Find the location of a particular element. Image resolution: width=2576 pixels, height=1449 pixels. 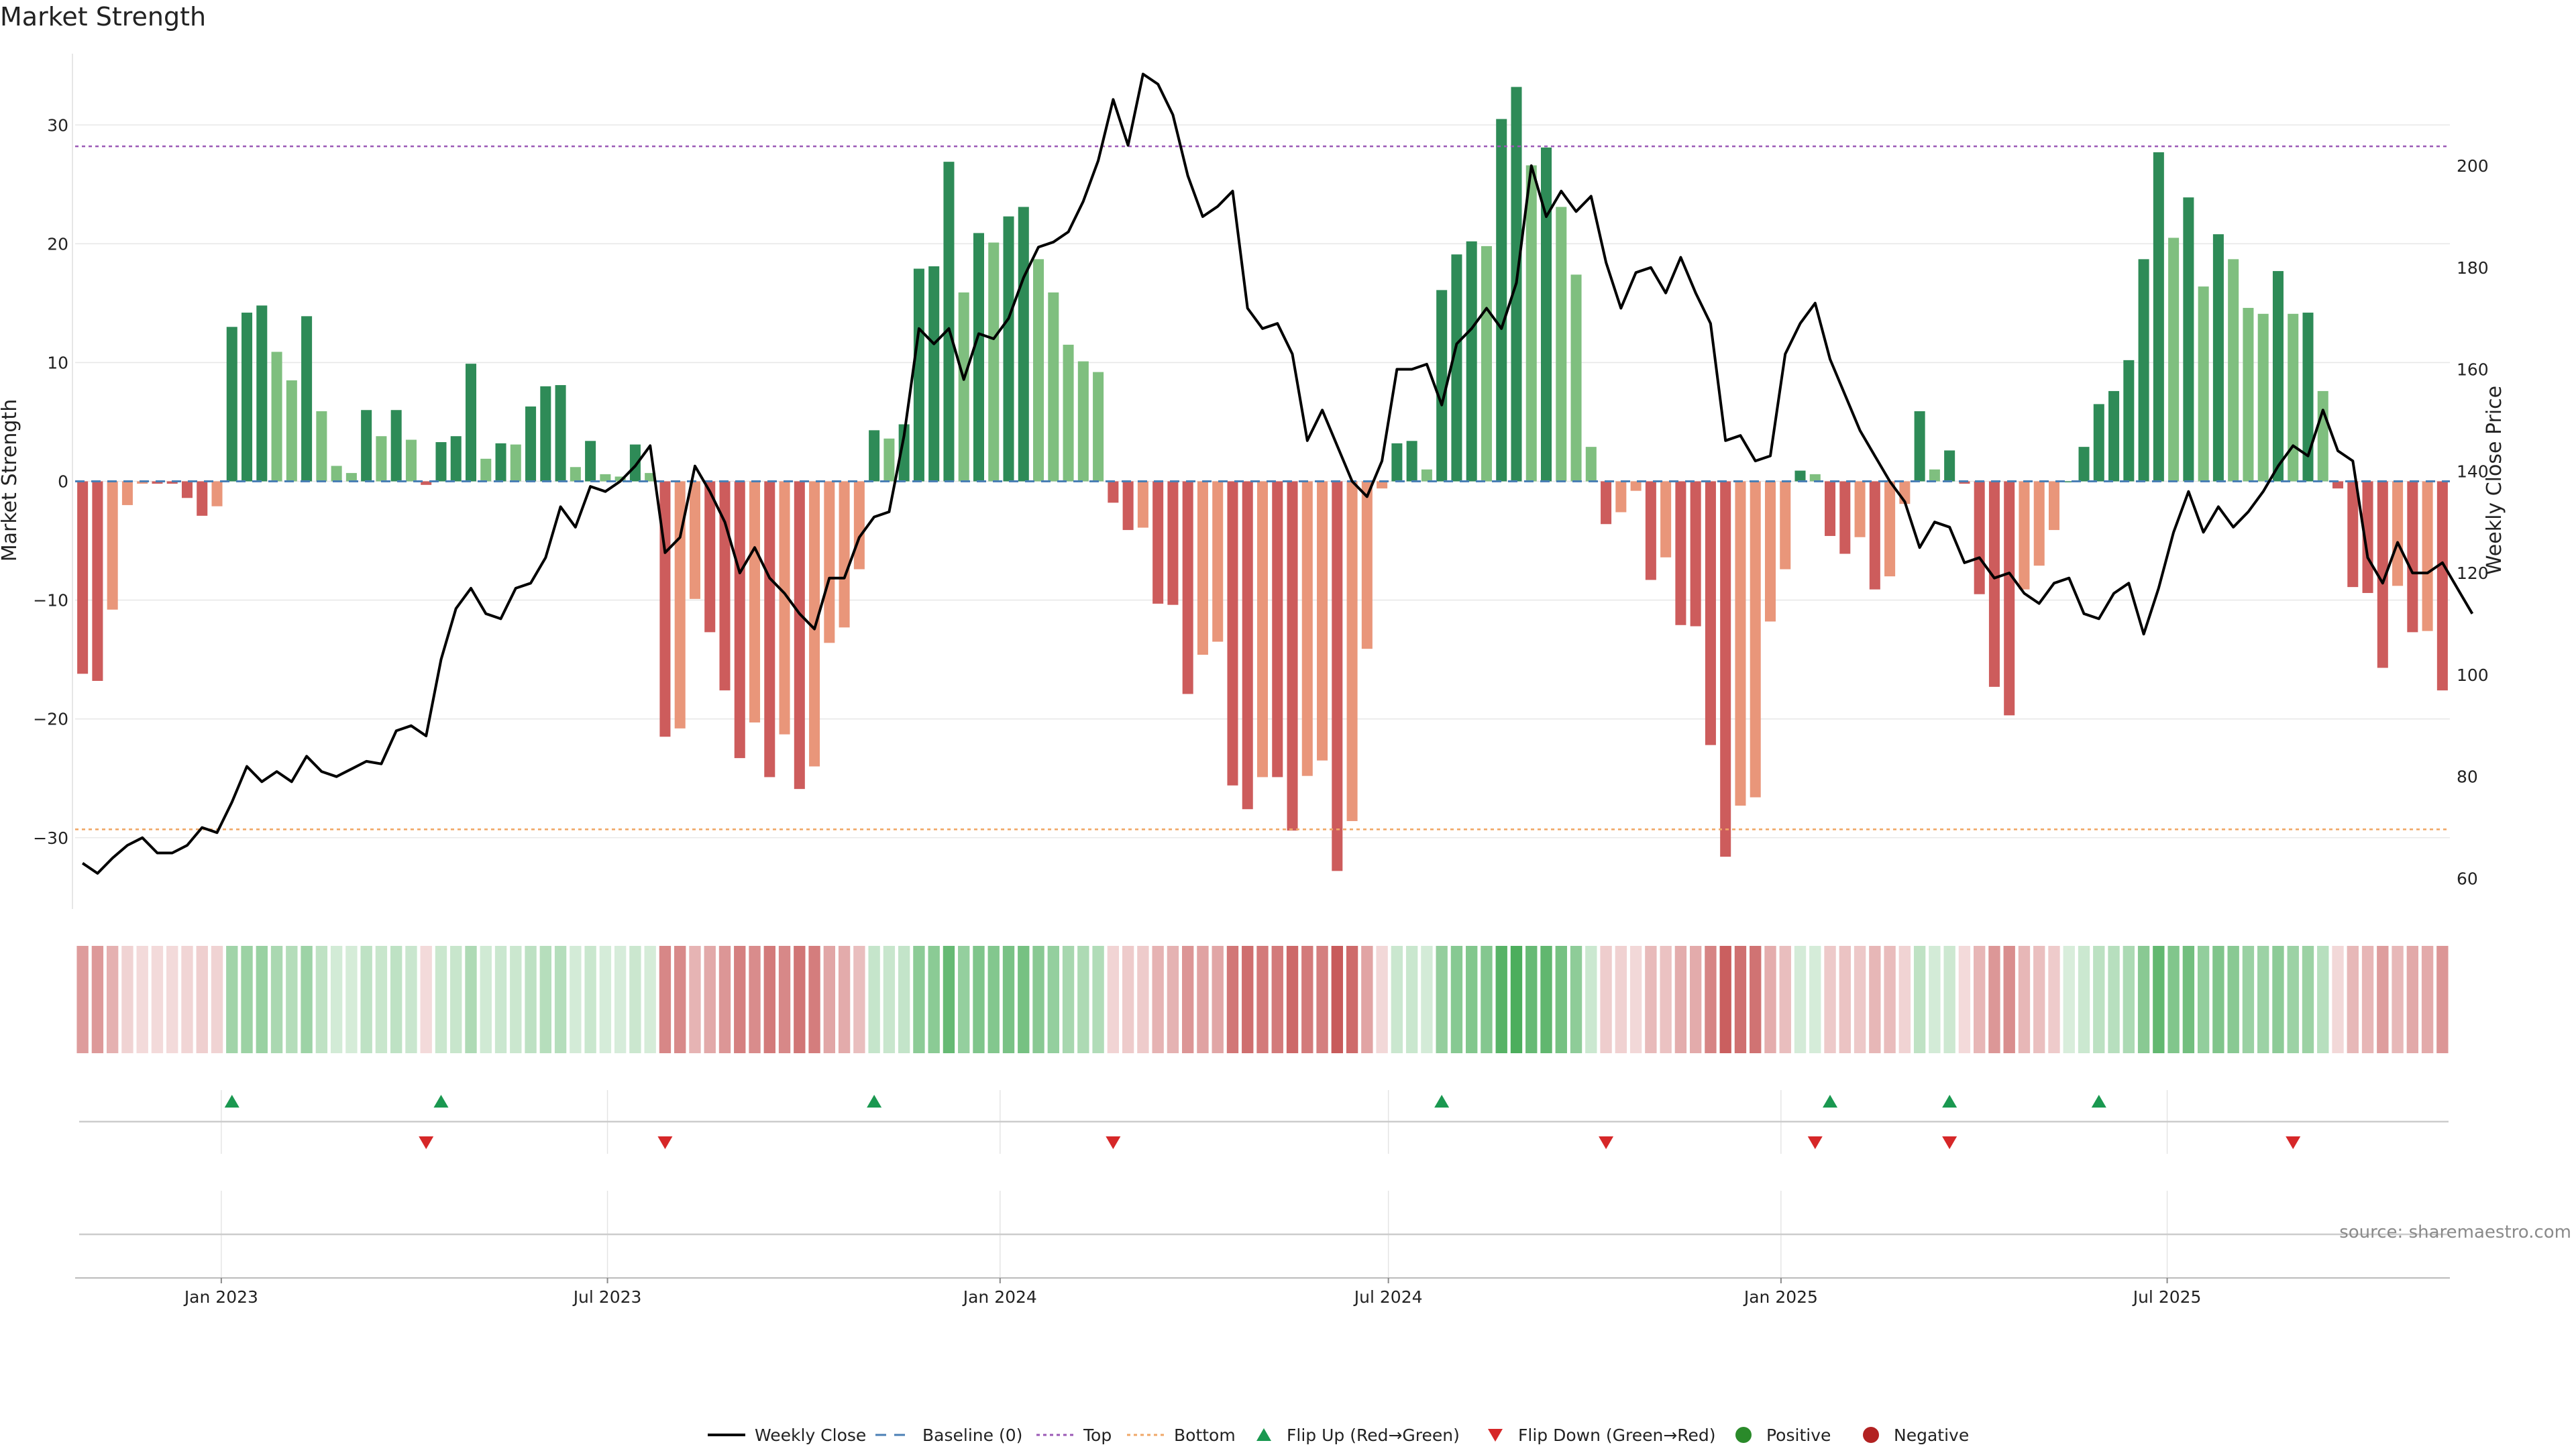

legend-label: Top is located at coordinates (1097, 1435).